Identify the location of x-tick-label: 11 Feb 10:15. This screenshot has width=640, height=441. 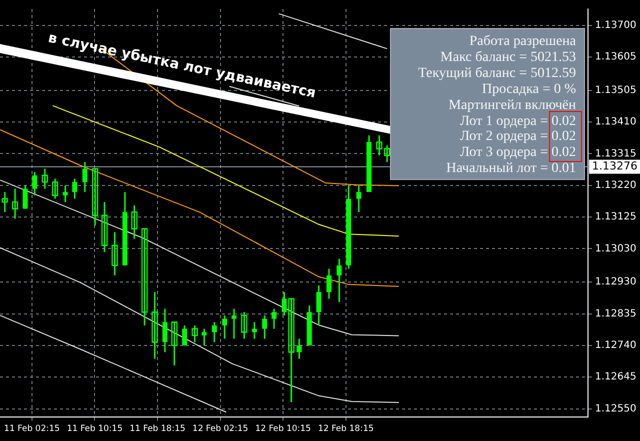
(94, 429).